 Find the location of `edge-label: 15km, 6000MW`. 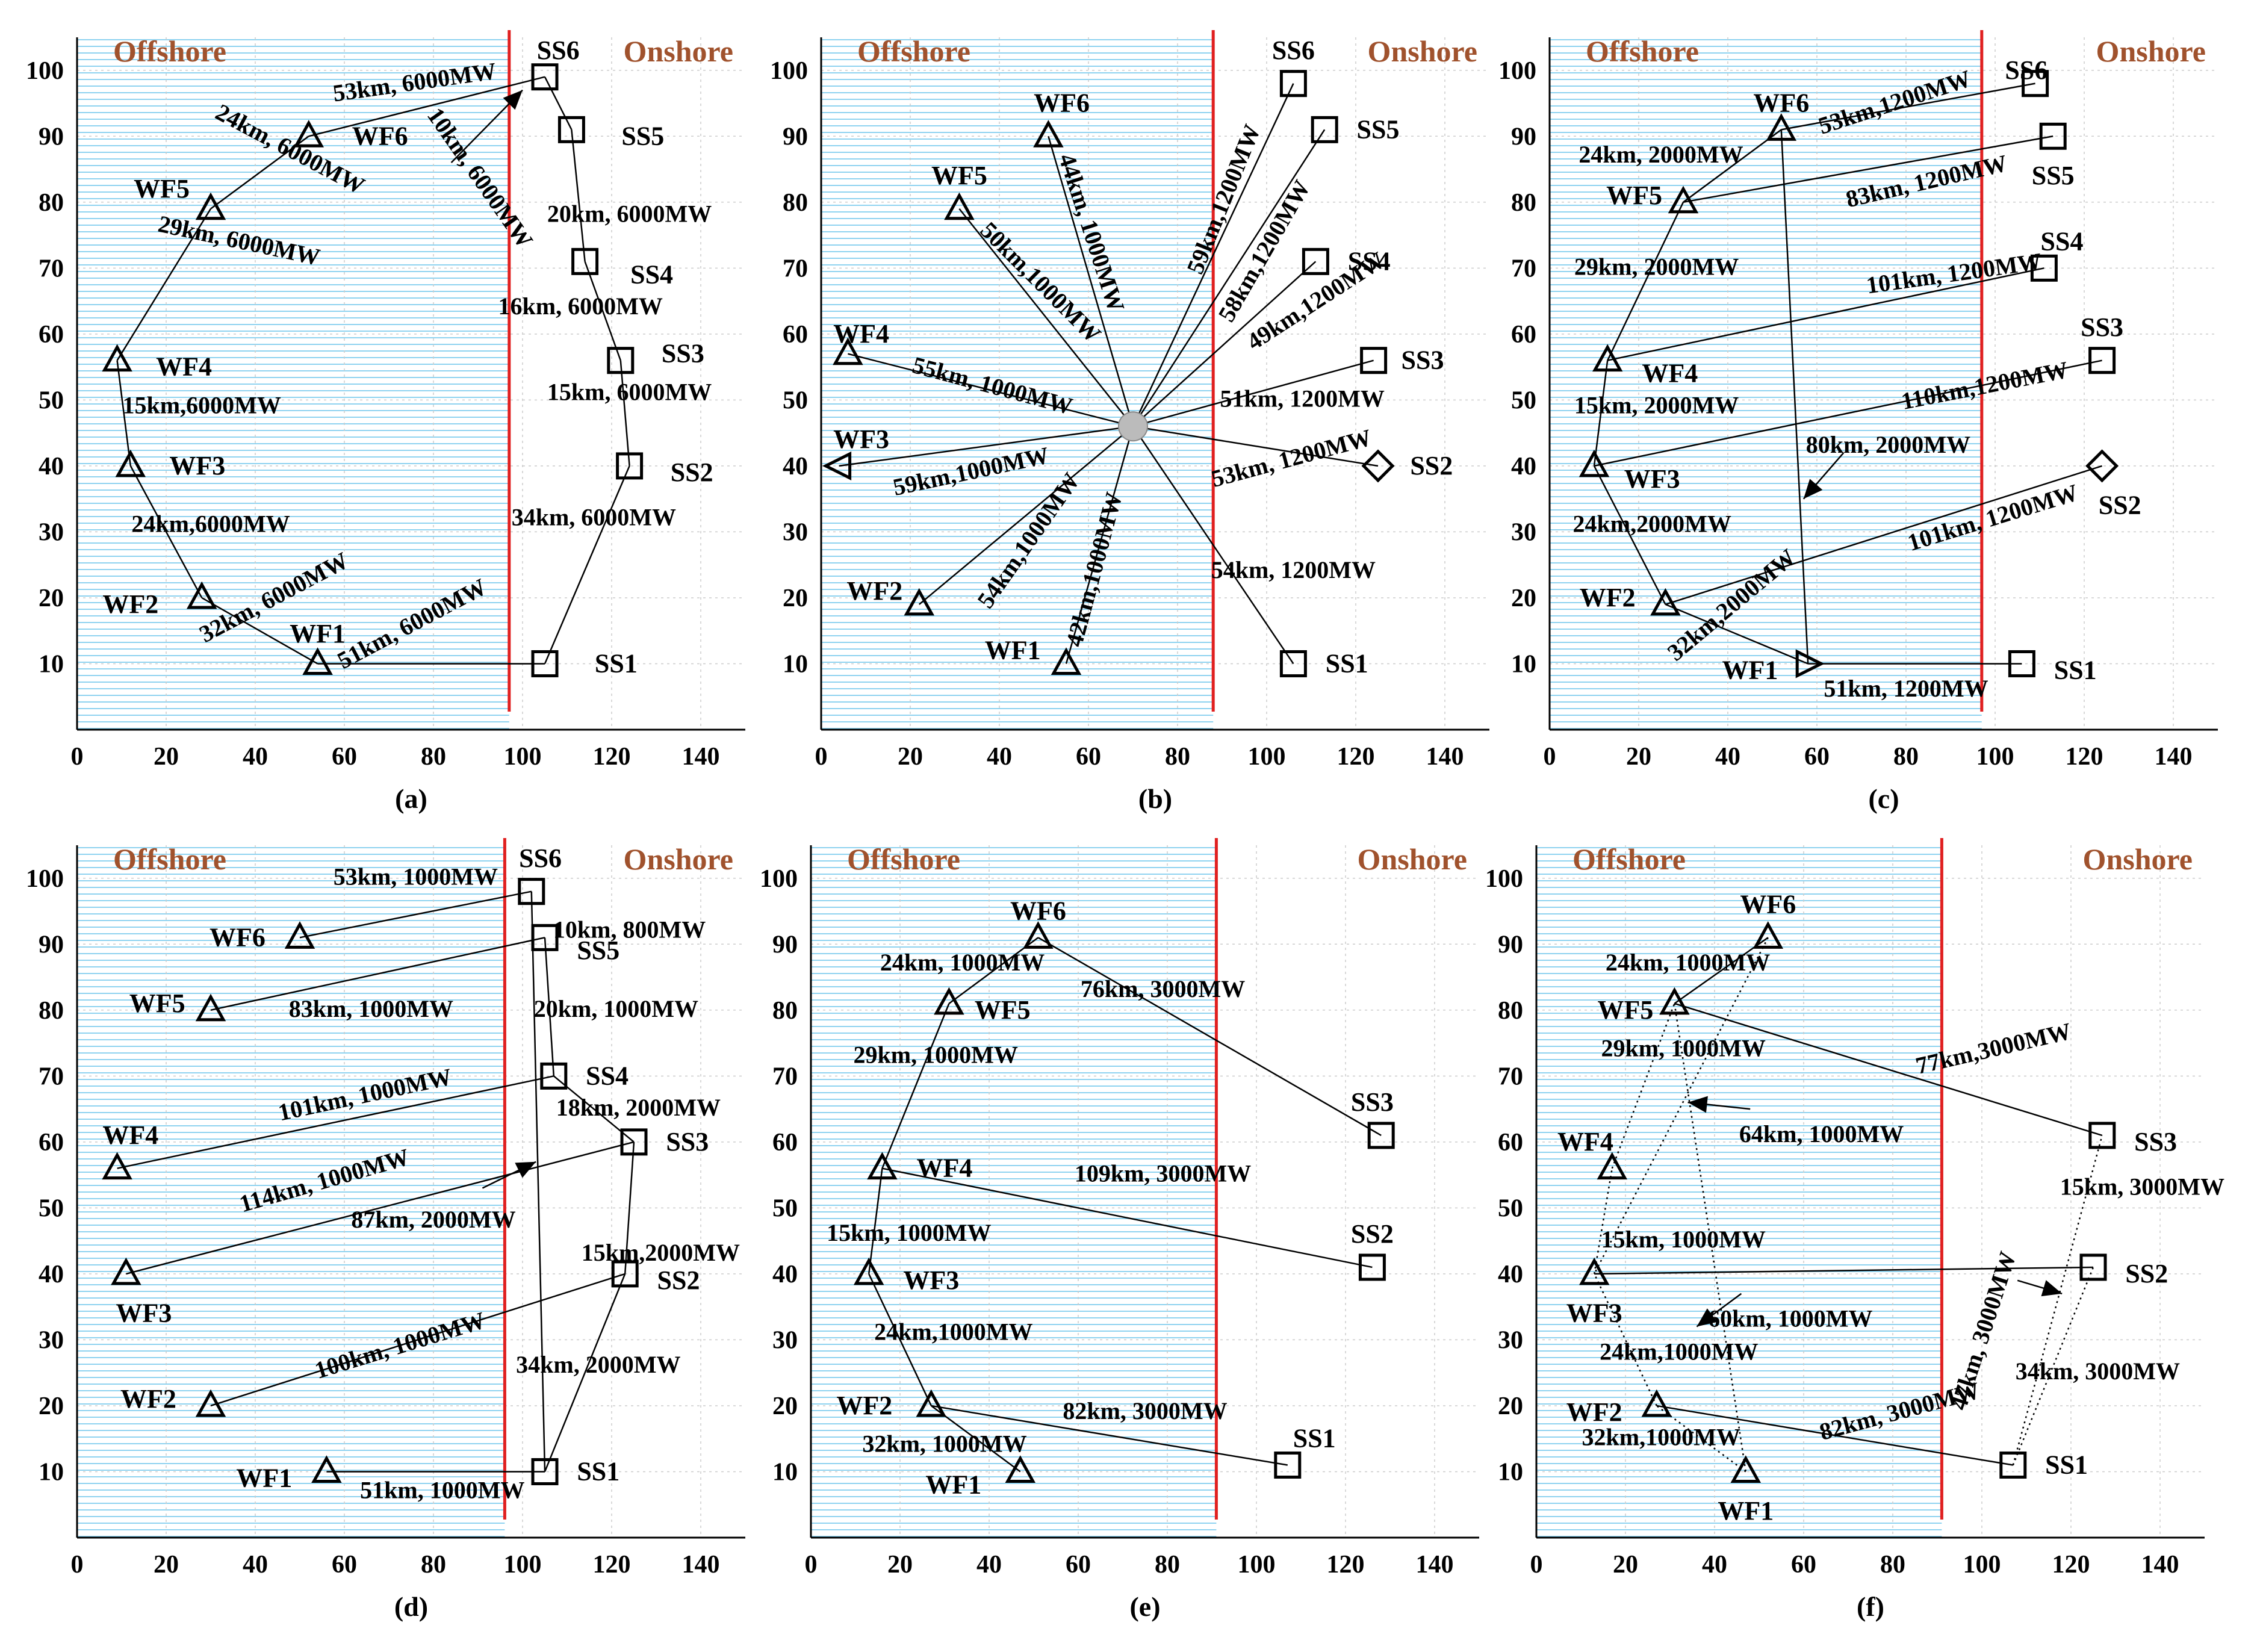

edge-label: 15km, 6000MW is located at coordinates (629, 391).